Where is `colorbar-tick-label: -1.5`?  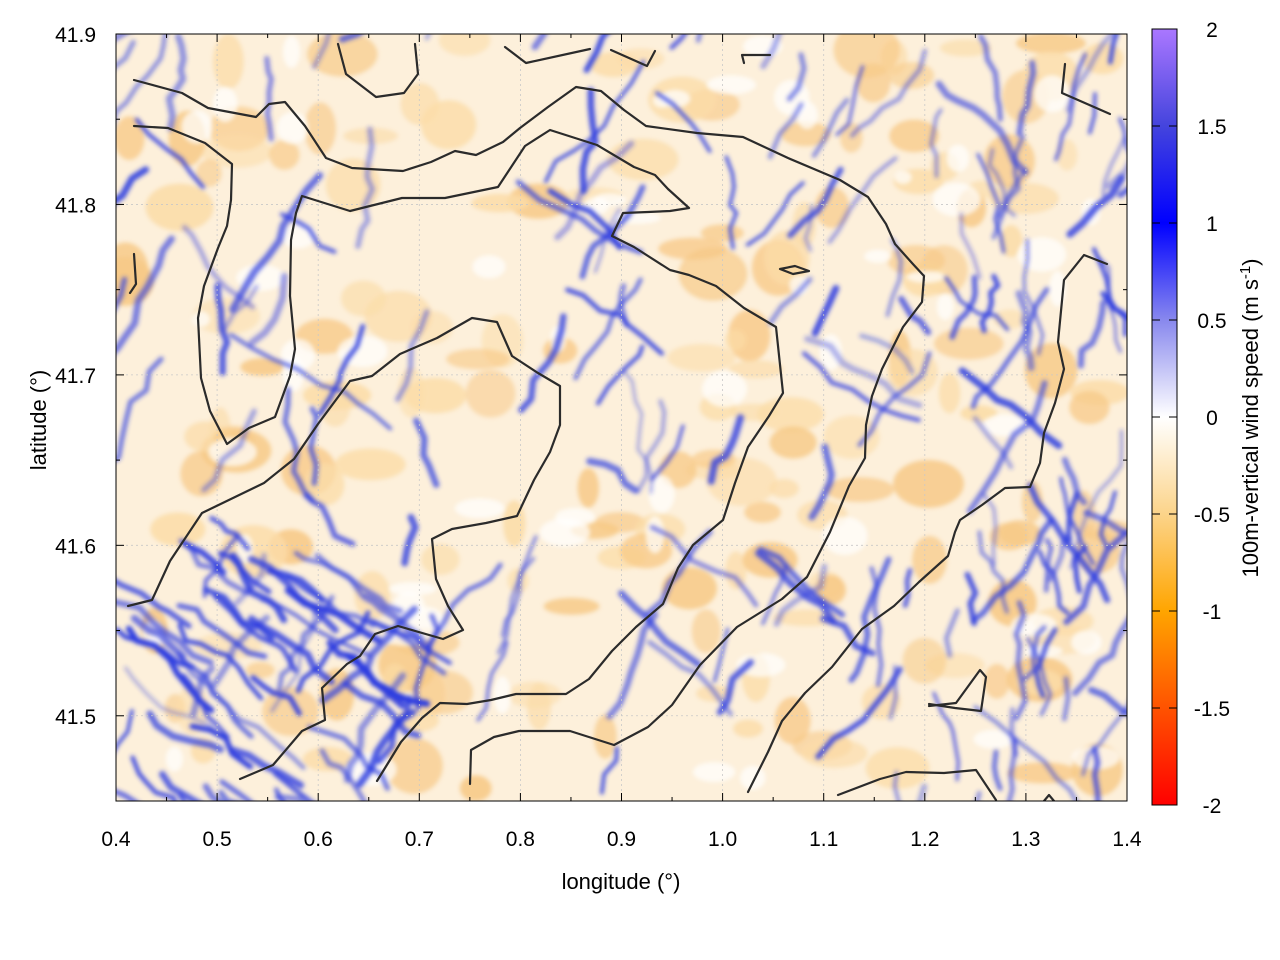 colorbar-tick-label: -1.5 is located at coordinates (1212, 709).